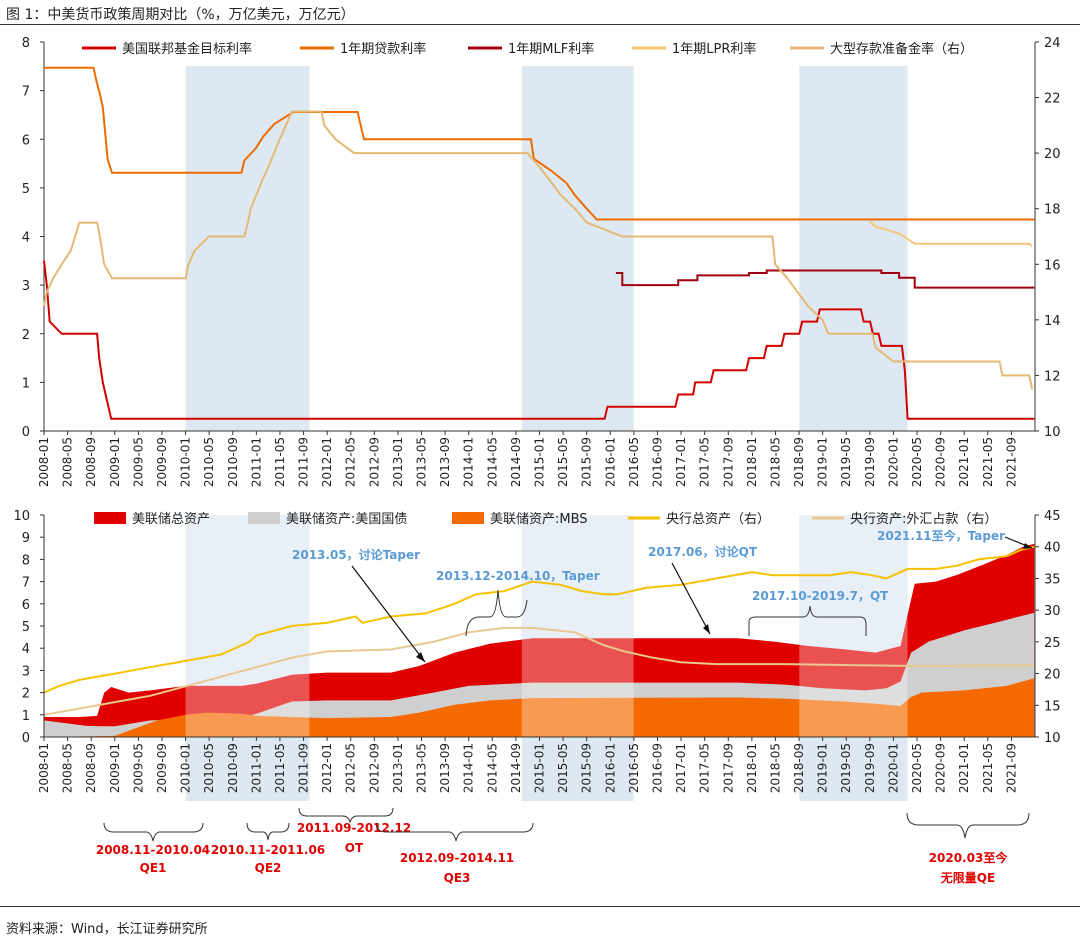 This screenshot has width=1080, height=940. Describe the element at coordinates (799, 768) in the screenshot. I see `x-tick-label: 2018-09` at that location.